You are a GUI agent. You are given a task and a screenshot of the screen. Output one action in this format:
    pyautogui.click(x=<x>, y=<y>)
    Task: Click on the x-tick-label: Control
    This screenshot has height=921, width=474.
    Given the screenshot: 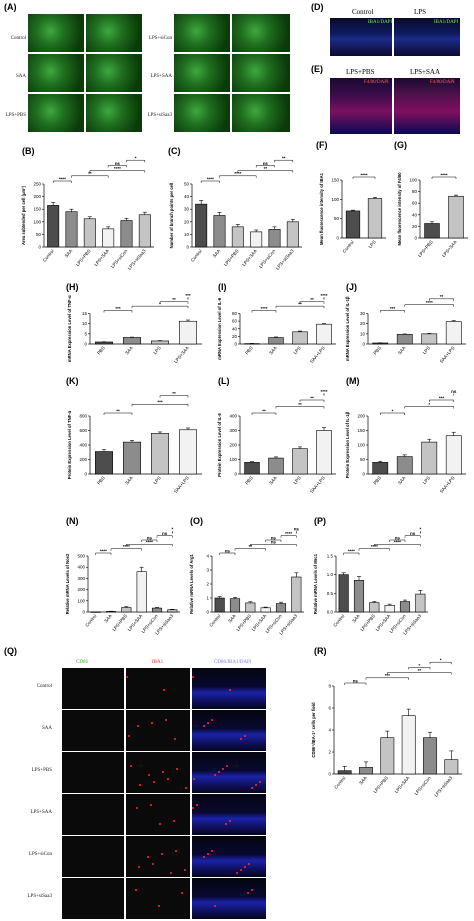 What is the action you would take?
    pyautogui.click(x=339, y=782)
    